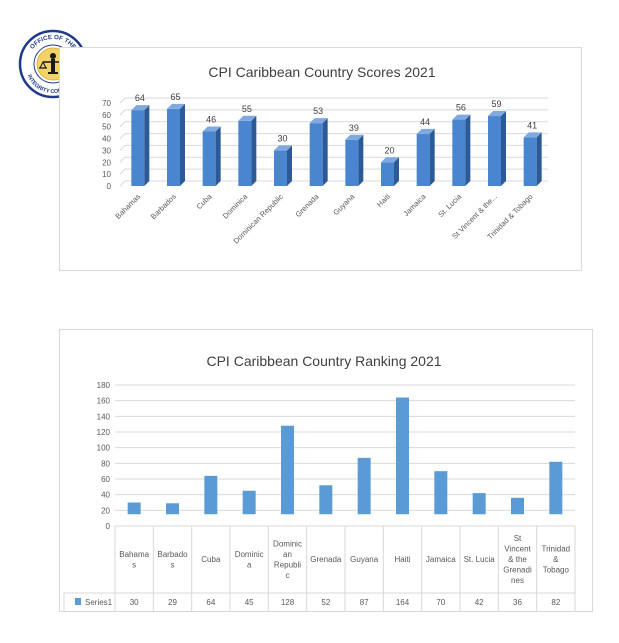 The width and height of the screenshot is (619, 643). I want to click on table-value: 36, so click(517, 602).